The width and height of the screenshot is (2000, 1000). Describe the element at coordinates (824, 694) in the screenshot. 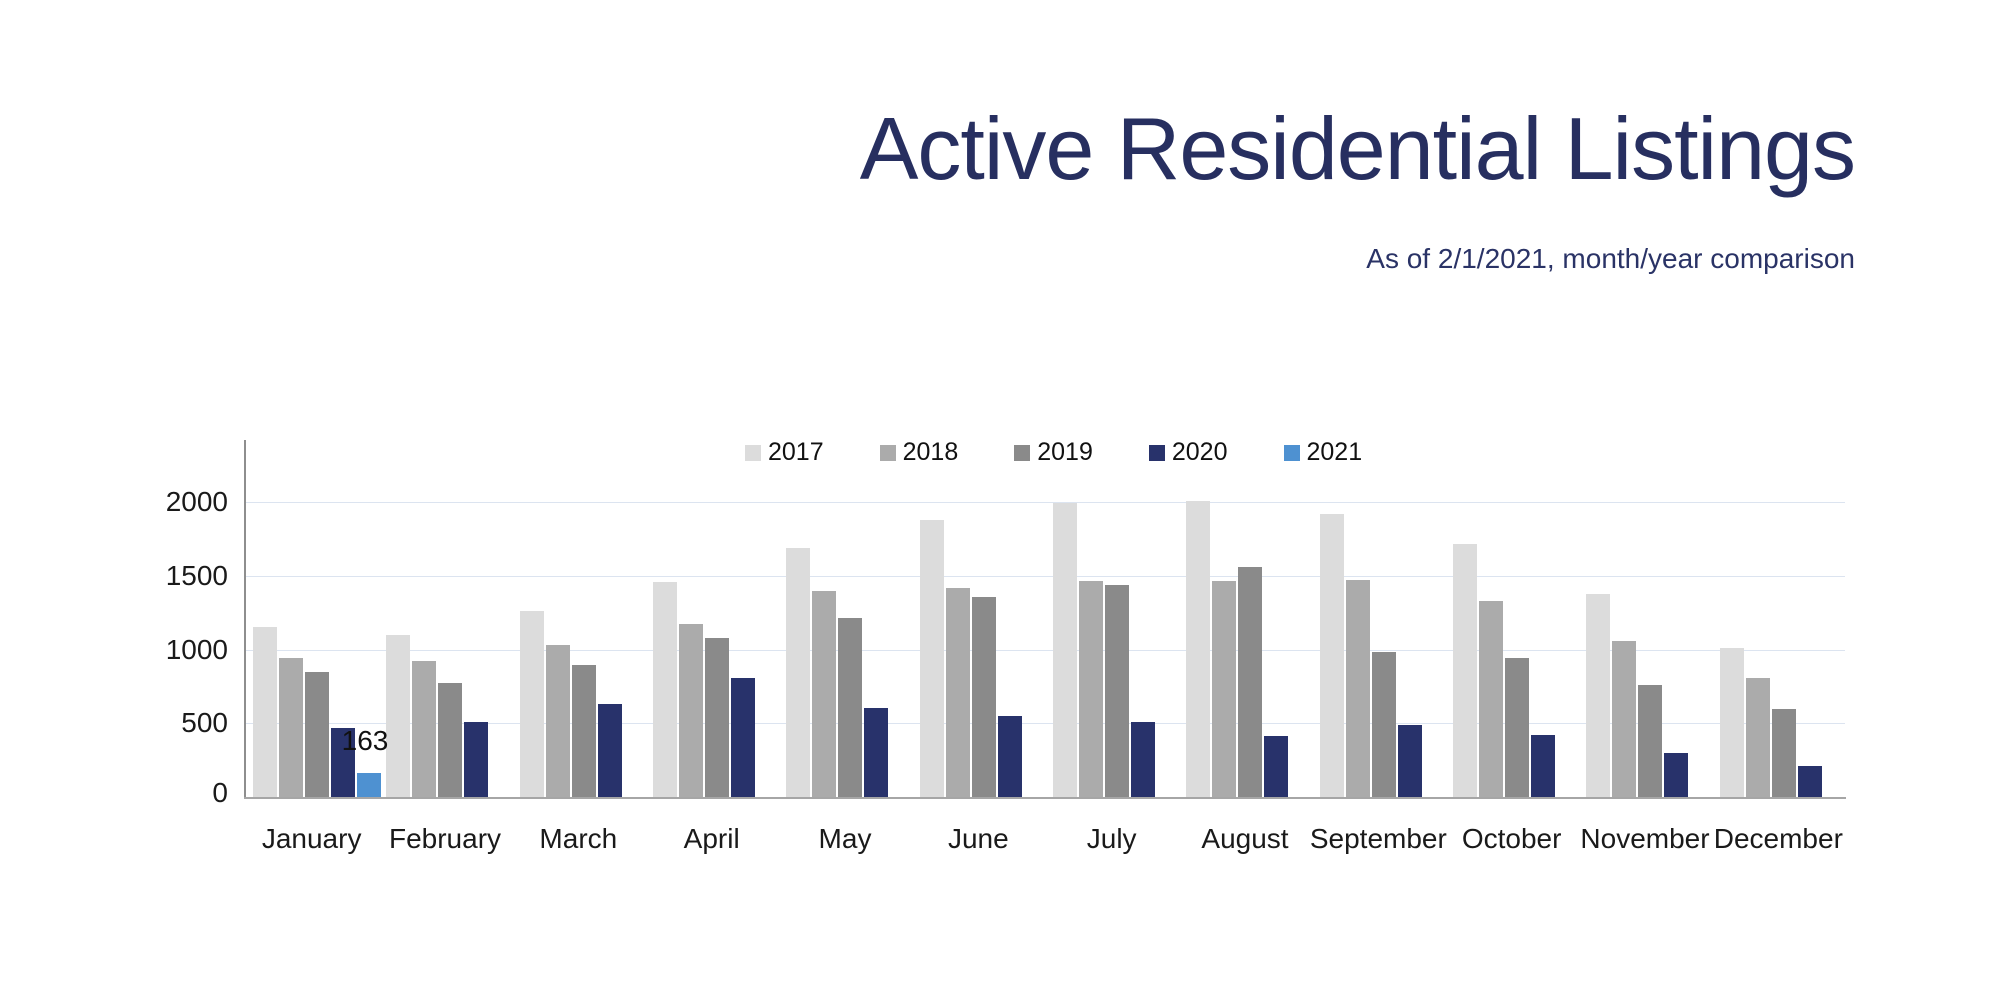

I see `bar-may-2018` at that location.